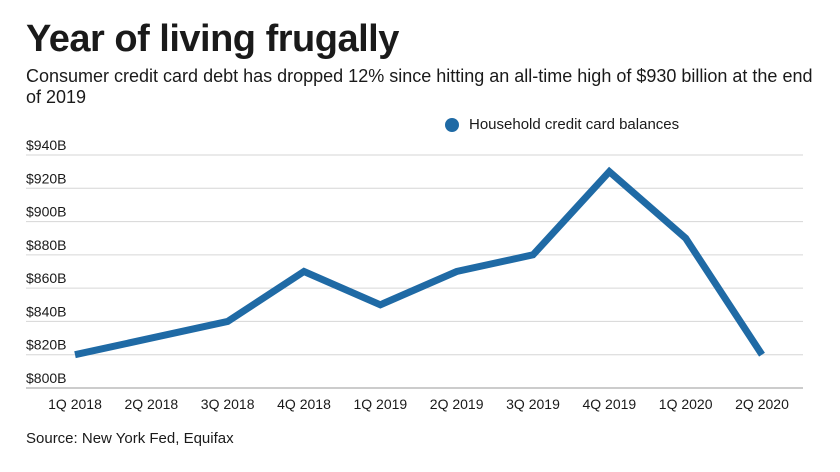  What do you see at coordinates (574, 124) in the screenshot?
I see `legend-label: Household credit card balances` at bounding box center [574, 124].